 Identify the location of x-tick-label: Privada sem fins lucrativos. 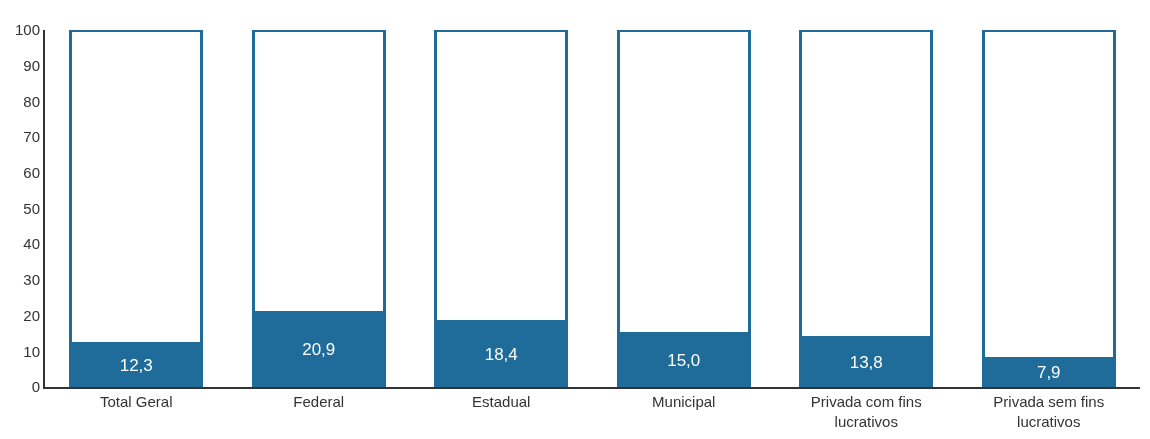
(1049, 411).